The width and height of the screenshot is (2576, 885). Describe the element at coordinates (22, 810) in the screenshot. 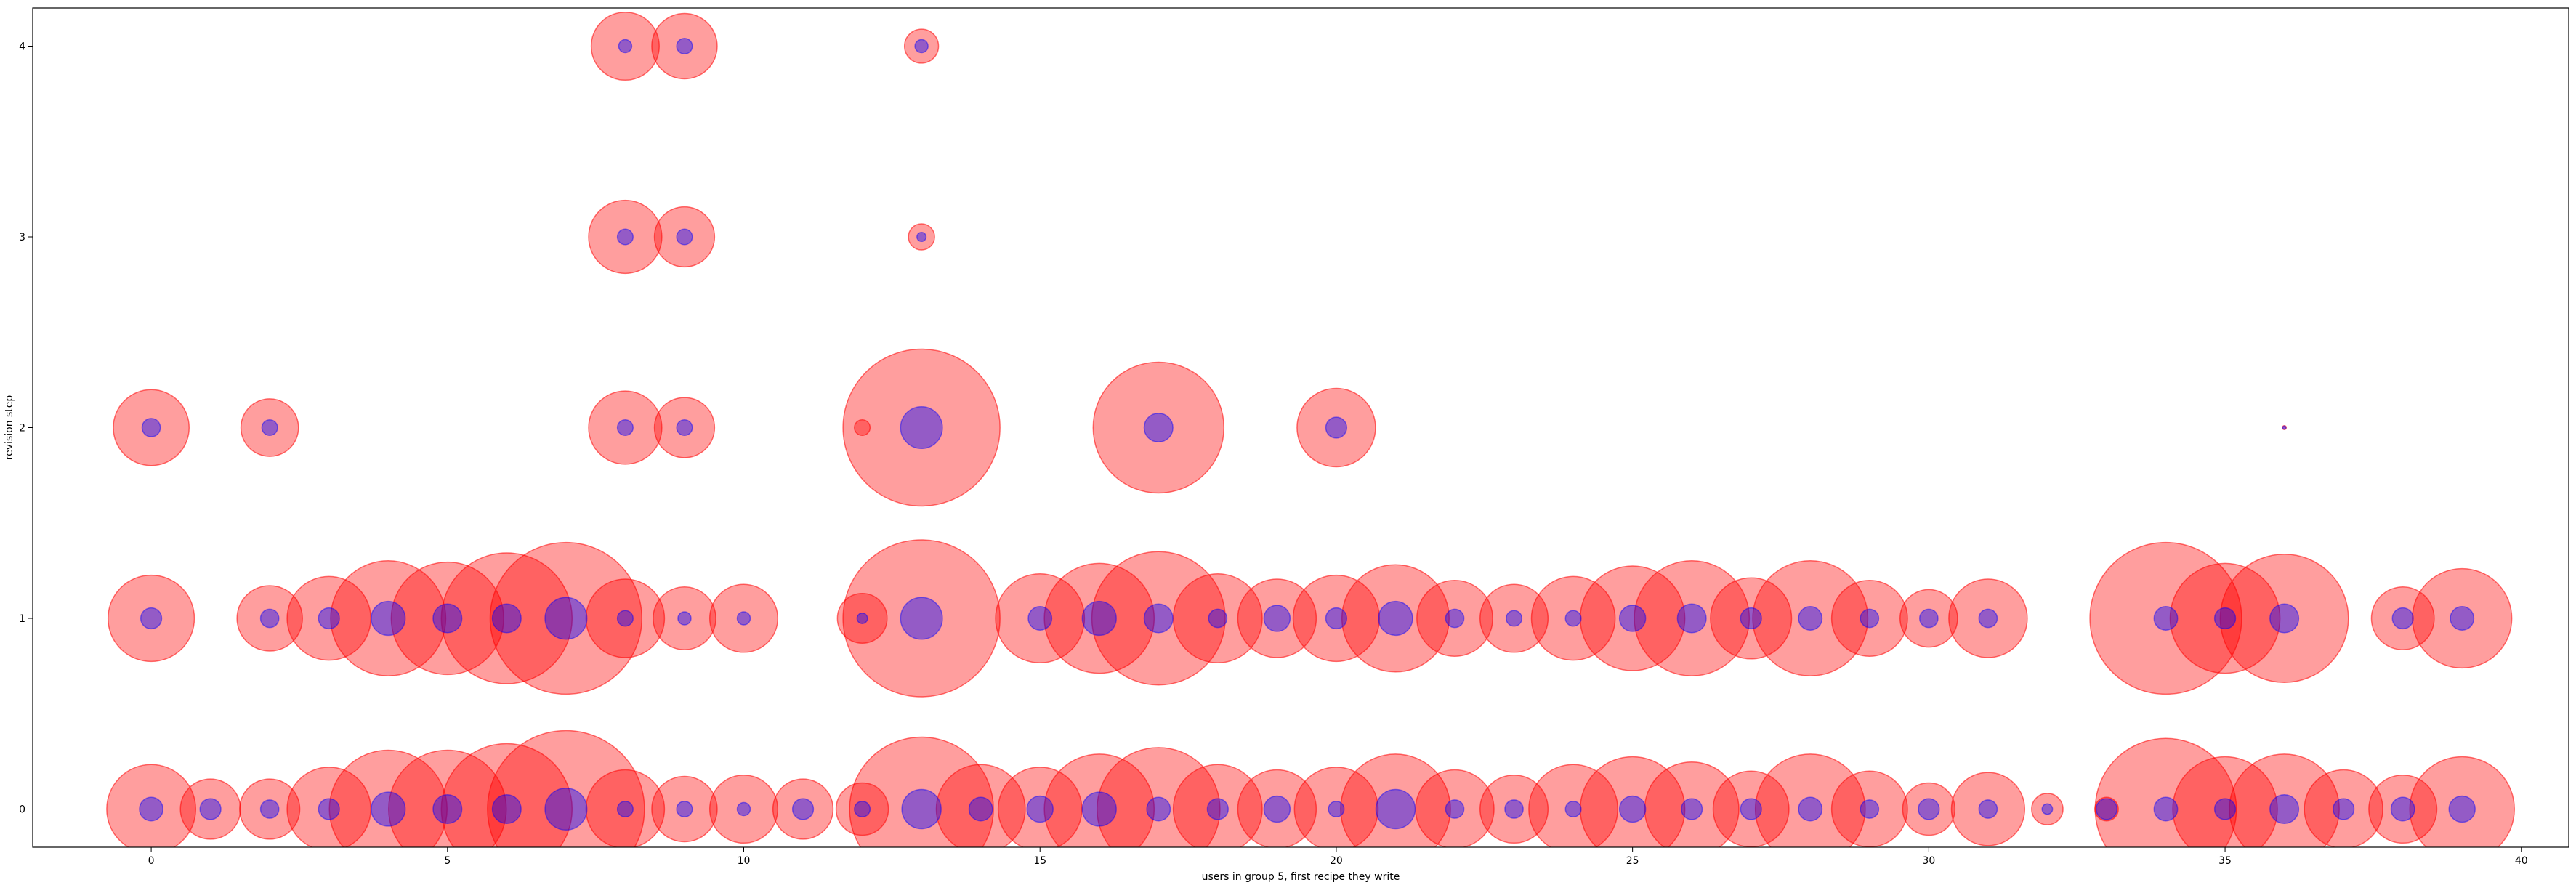

I see `y-tick-label: 0` at that location.